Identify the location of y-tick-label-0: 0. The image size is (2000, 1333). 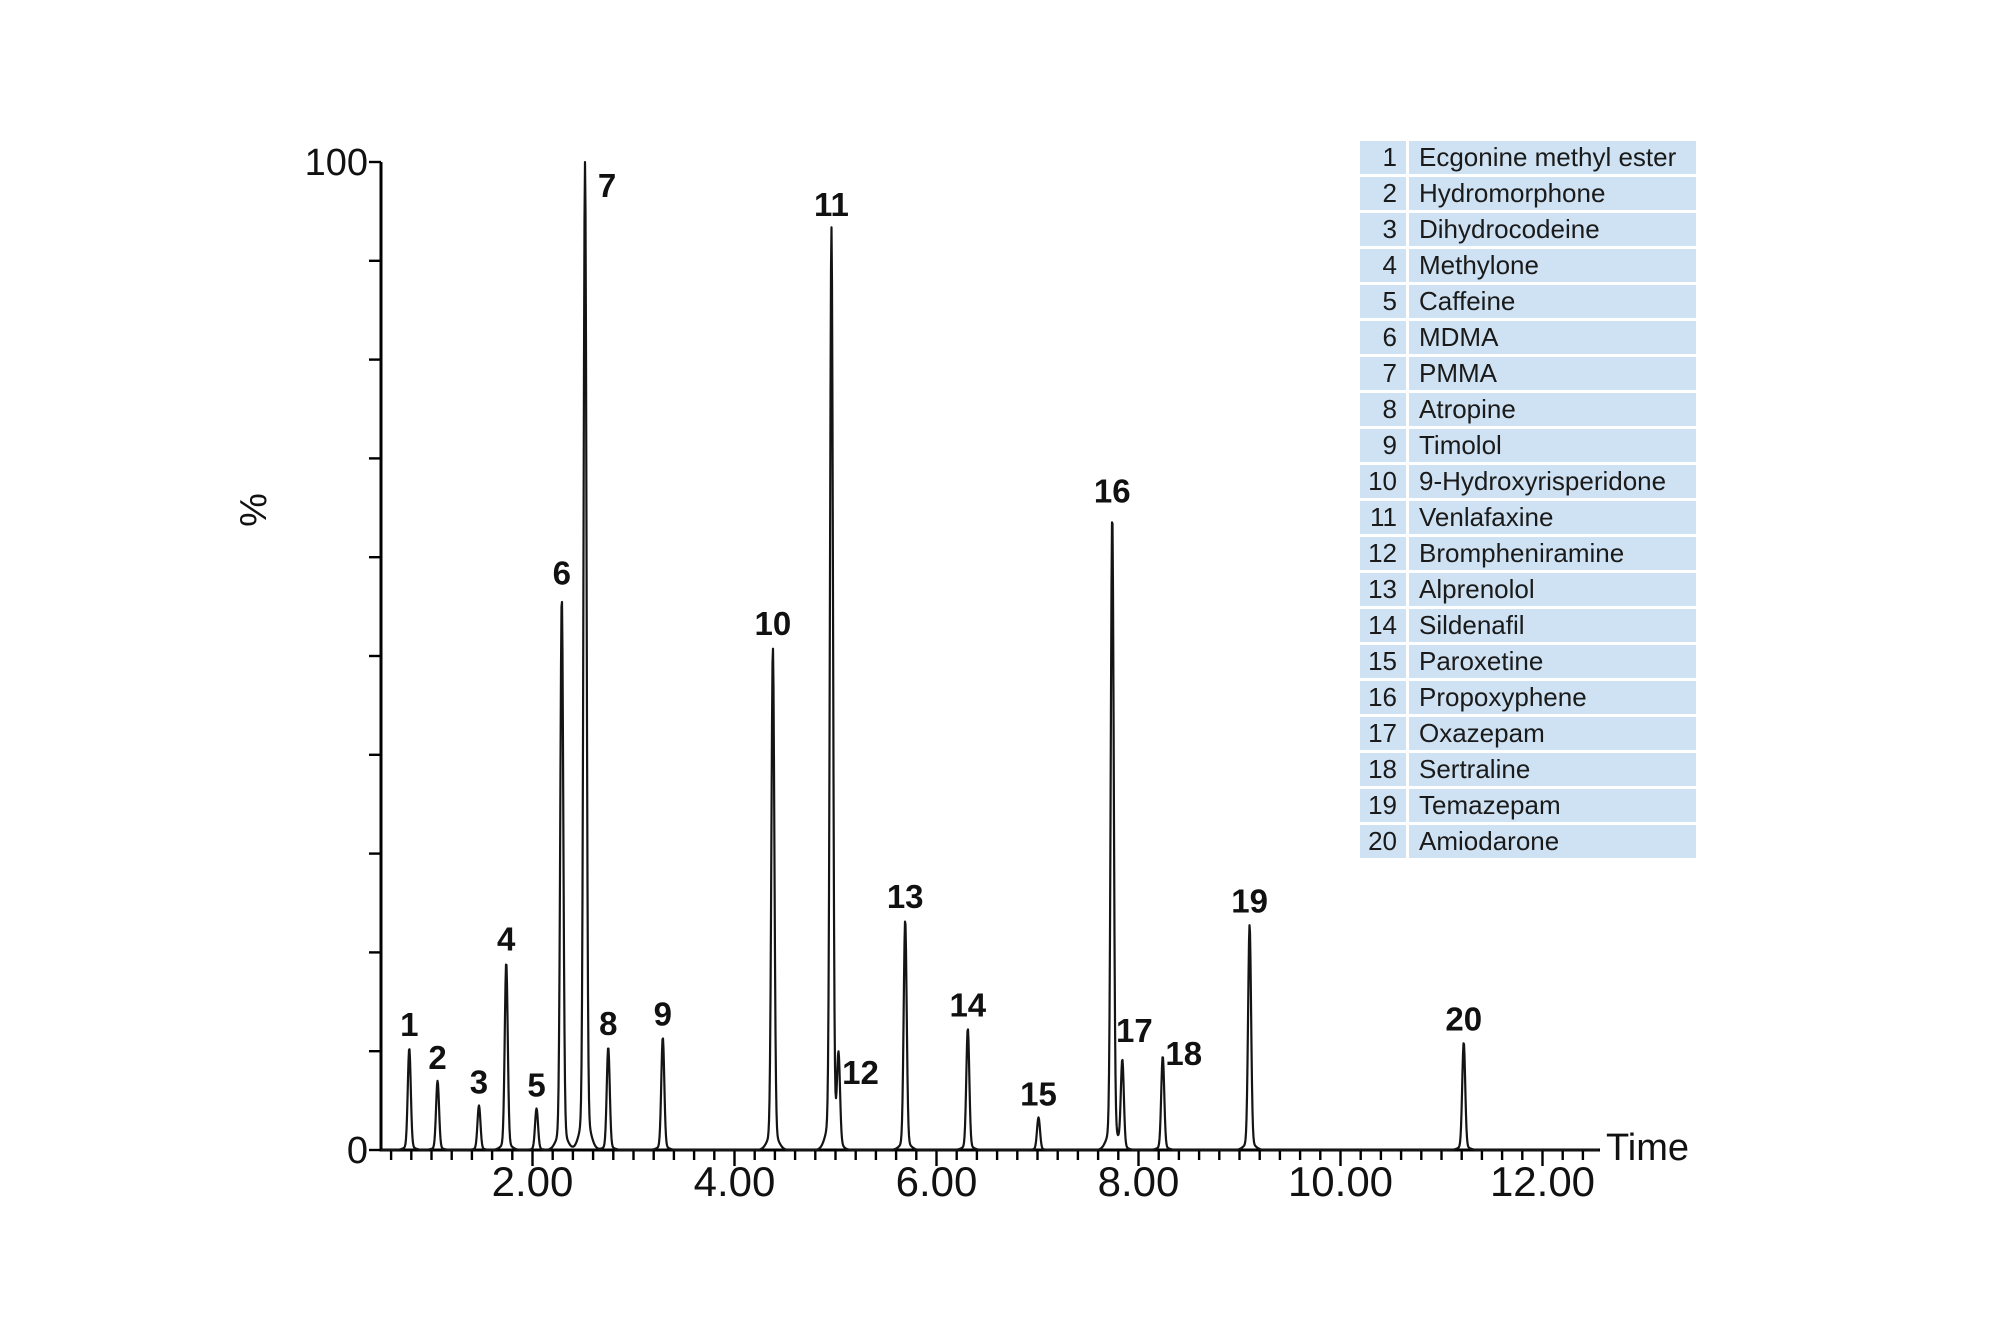
(357, 1151).